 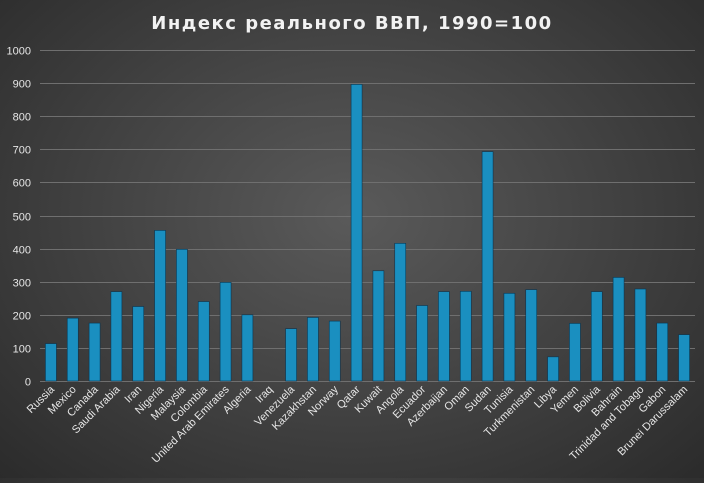 I want to click on y-tick-label: 100, so click(x=22, y=350).